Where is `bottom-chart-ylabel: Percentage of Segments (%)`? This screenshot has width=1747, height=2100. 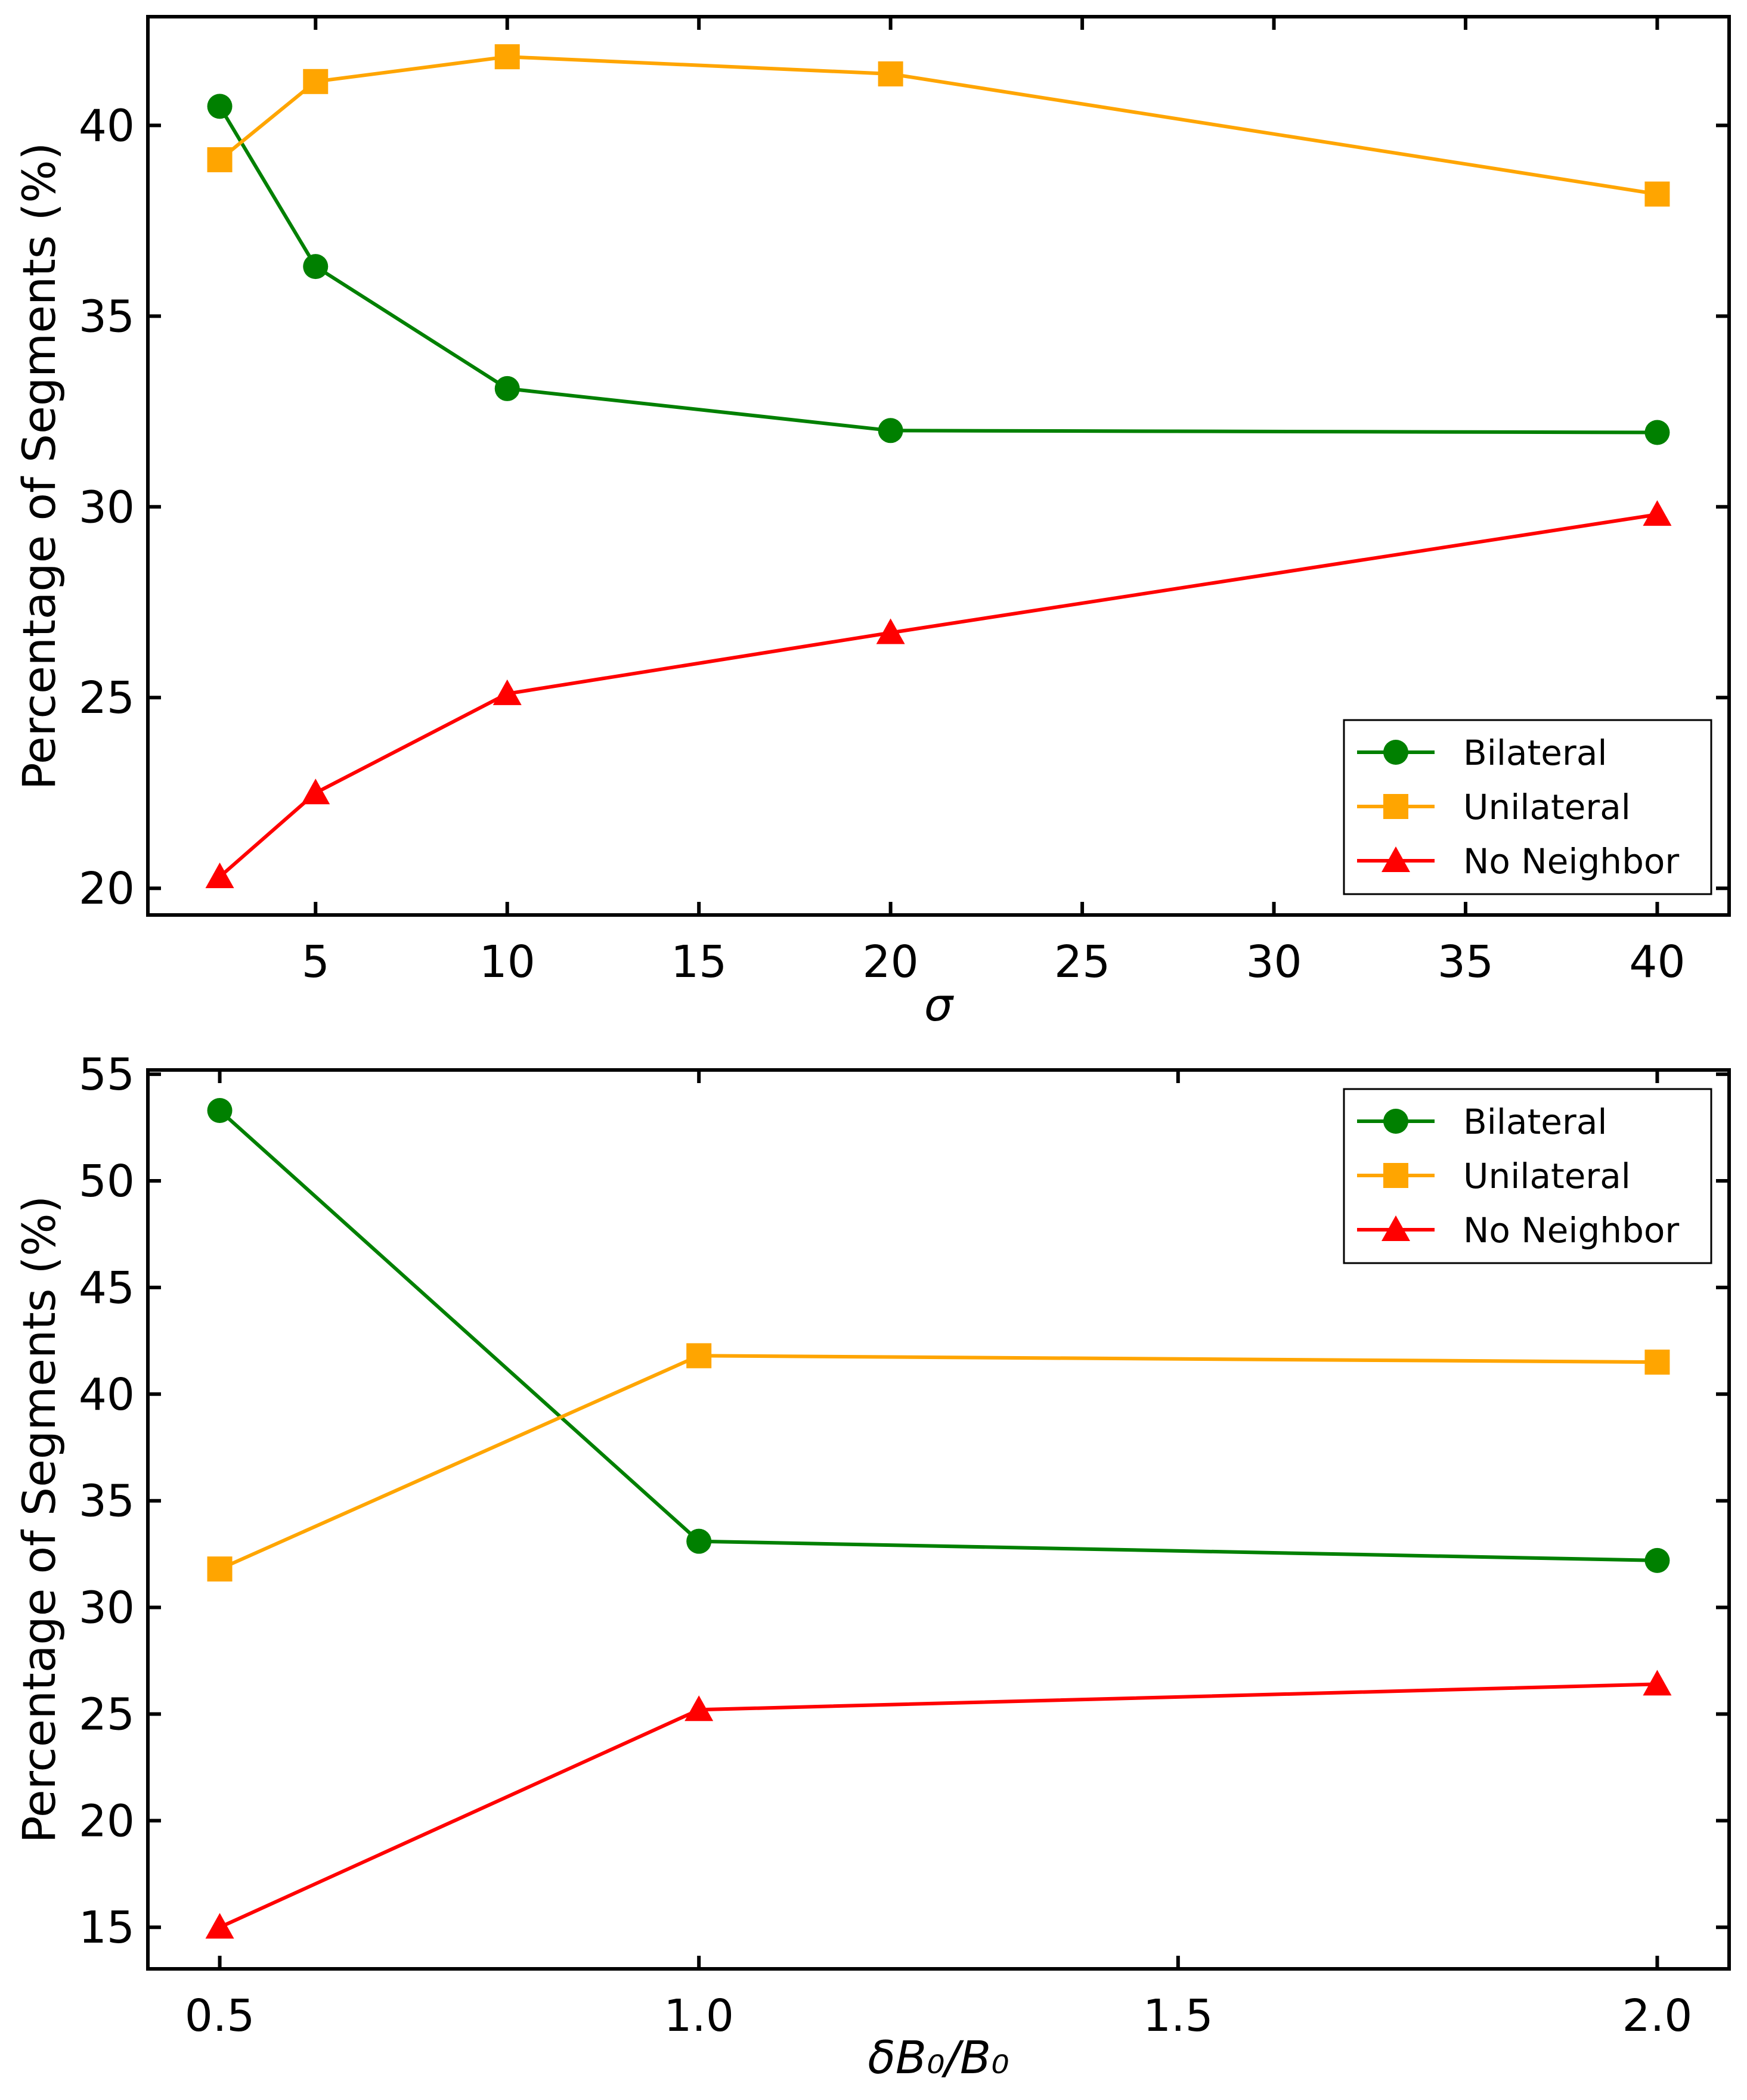 bottom-chart-ylabel: Percentage of Segments (%) is located at coordinates (40, 1519).